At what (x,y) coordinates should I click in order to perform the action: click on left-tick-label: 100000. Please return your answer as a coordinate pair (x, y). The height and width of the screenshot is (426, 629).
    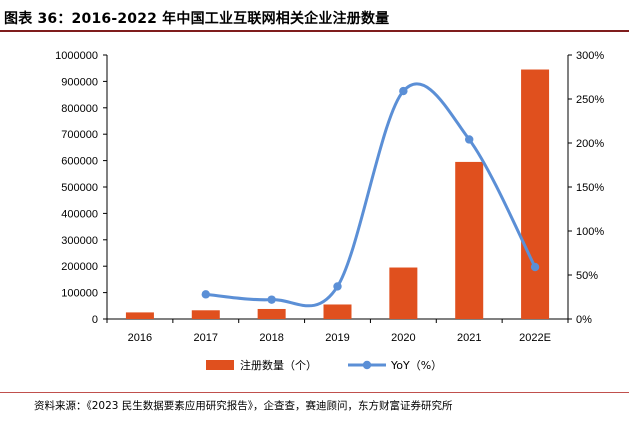
    Looking at the image, I should click on (79, 294).